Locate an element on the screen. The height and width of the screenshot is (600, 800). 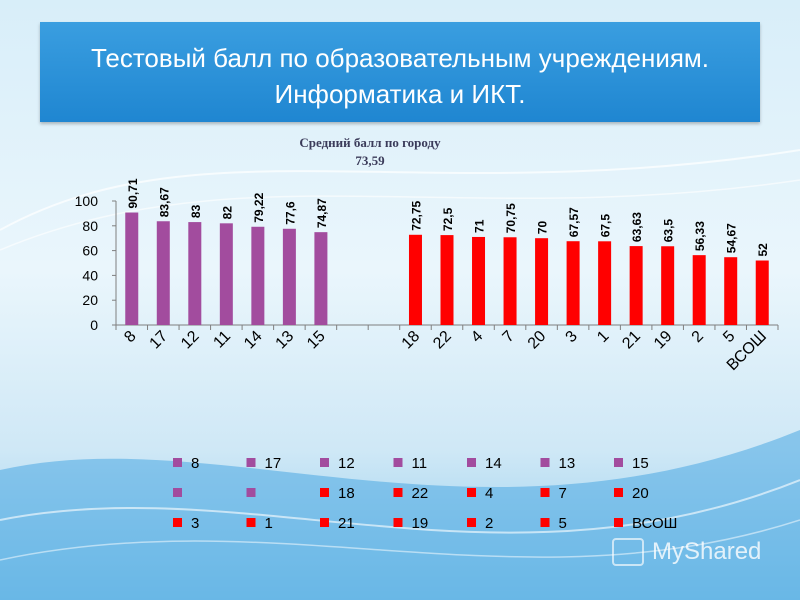
legend-entry: 12 is located at coordinates (337, 463).